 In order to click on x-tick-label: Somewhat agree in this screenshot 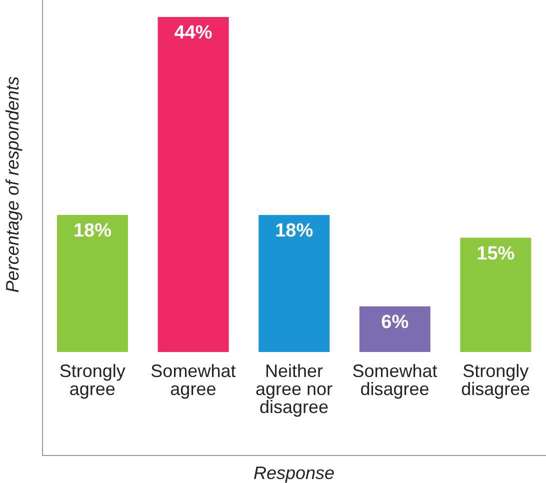, I will do `click(193, 379)`.